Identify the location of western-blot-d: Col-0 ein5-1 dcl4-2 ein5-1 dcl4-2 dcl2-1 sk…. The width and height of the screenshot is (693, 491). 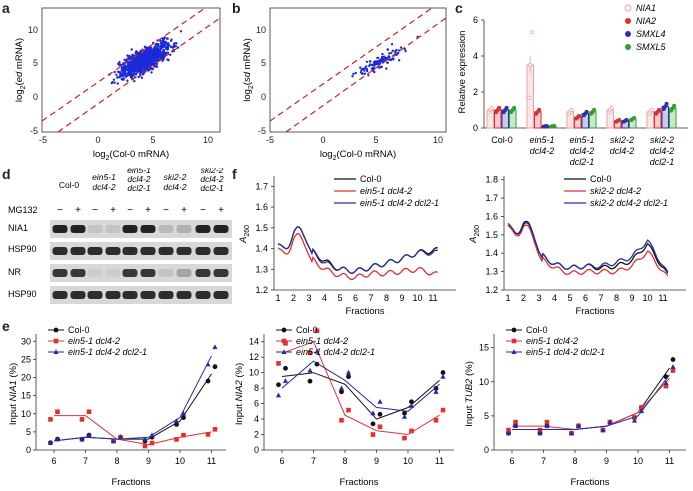
(120, 236).